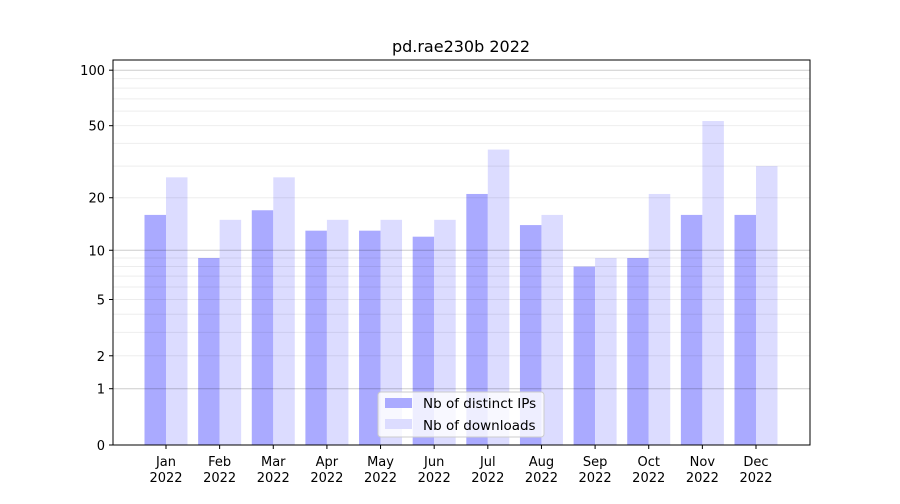 This screenshot has width=900, height=504. I want to click on legend-swatch-downloads, so click(398, 424).